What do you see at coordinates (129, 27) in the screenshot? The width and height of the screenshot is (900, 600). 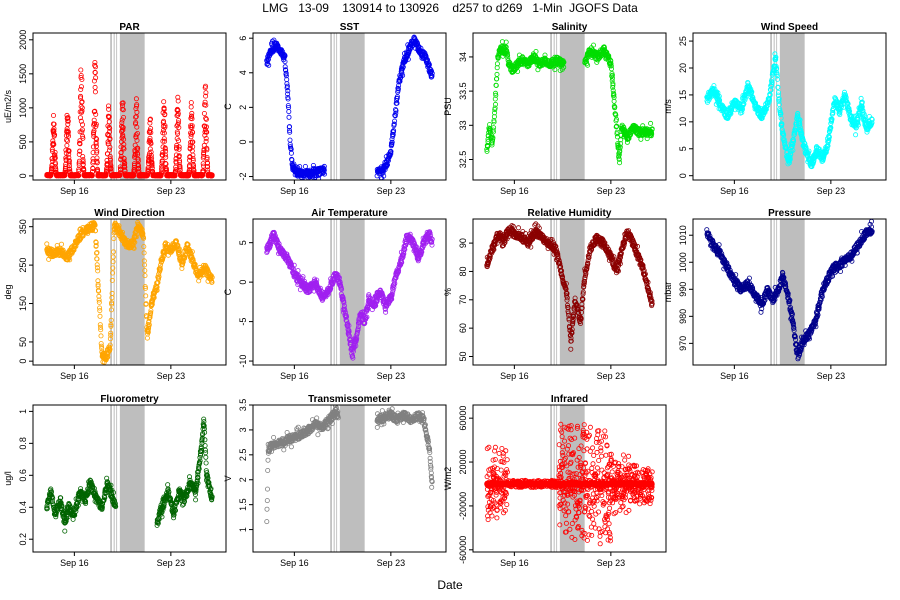 I see `chart-title: PAR` at bounding box center [129, 27].